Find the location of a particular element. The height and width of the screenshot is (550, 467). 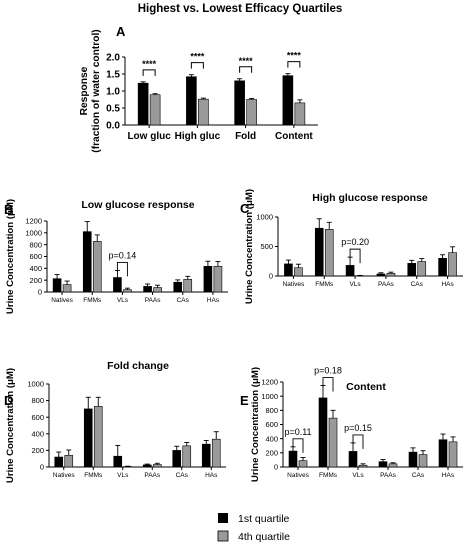

p-value-label: p=0.14 is located at coordinates (123, 255).